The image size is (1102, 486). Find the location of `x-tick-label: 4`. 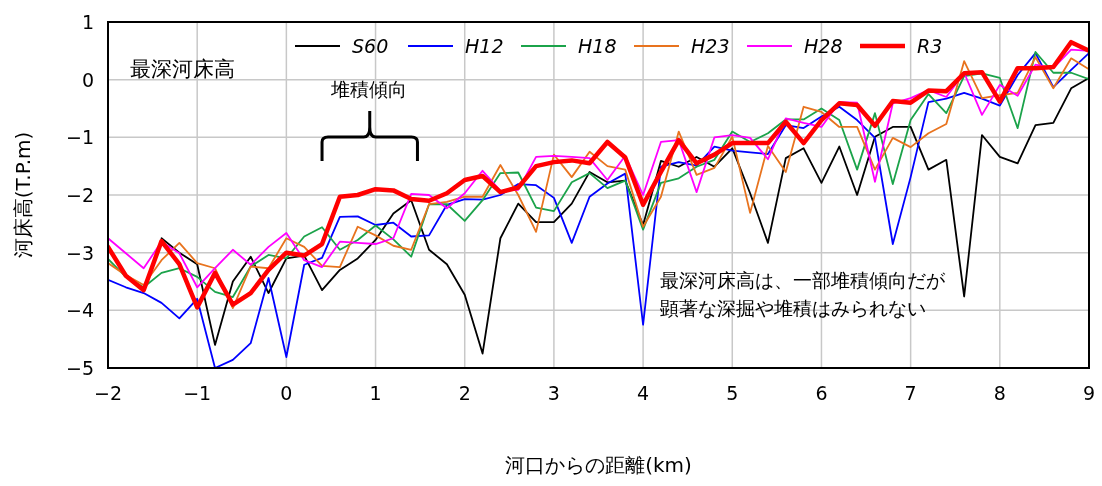

x-tick-label: 4 is located at coordinates (643, 393).